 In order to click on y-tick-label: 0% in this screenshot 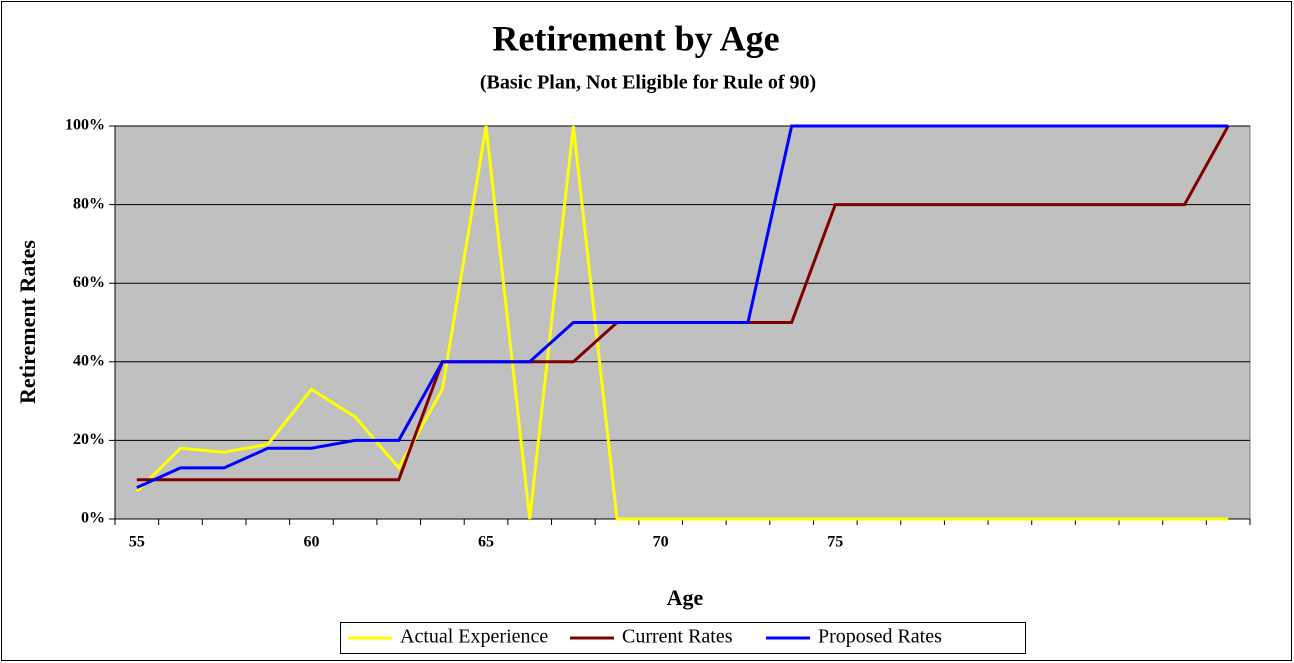, I will do `click(93, 518)`.